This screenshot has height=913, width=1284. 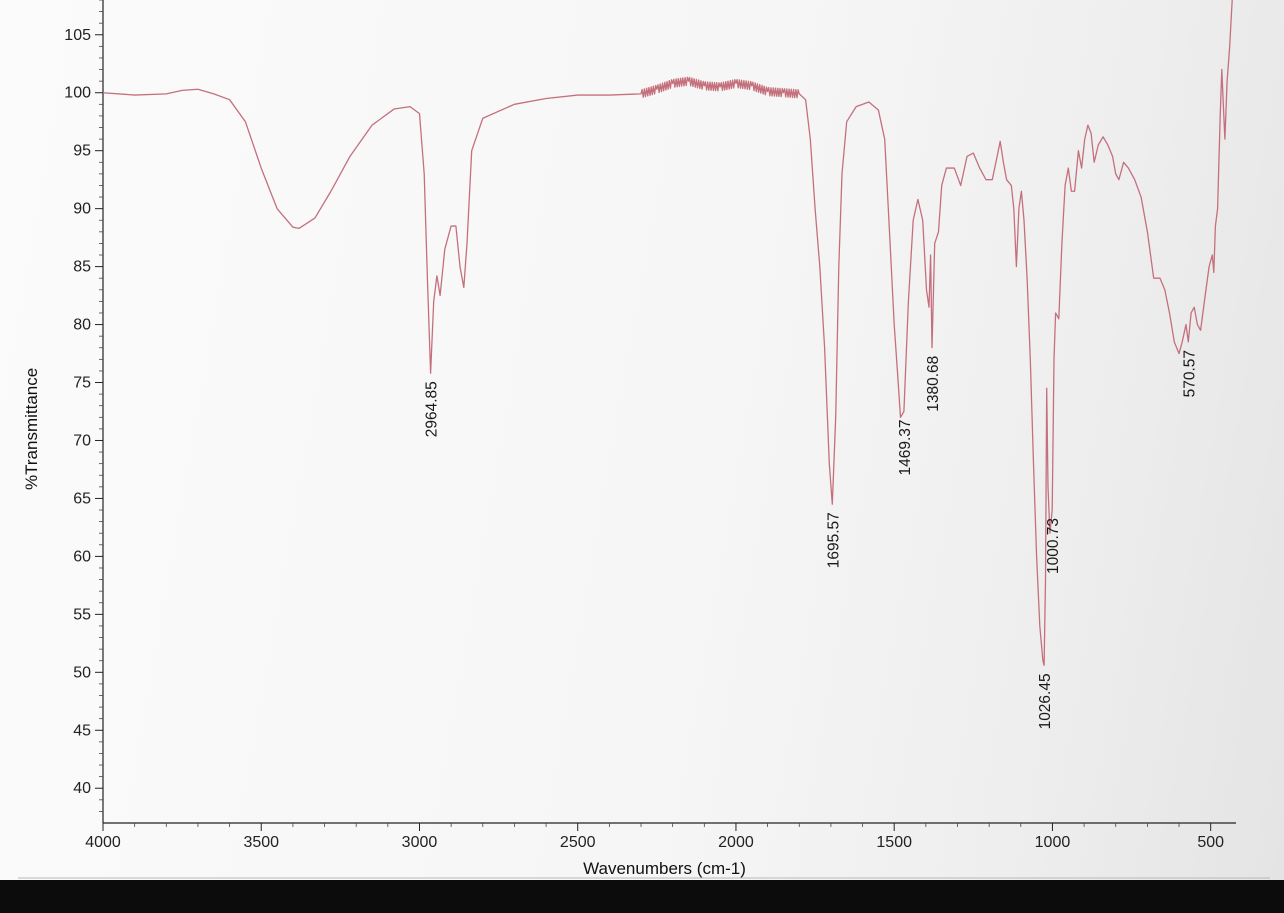 What do you see at coordinates (432, 409) in the screenshot?
I see `peak-label: 2964.85` at bounding box center [432, 409].